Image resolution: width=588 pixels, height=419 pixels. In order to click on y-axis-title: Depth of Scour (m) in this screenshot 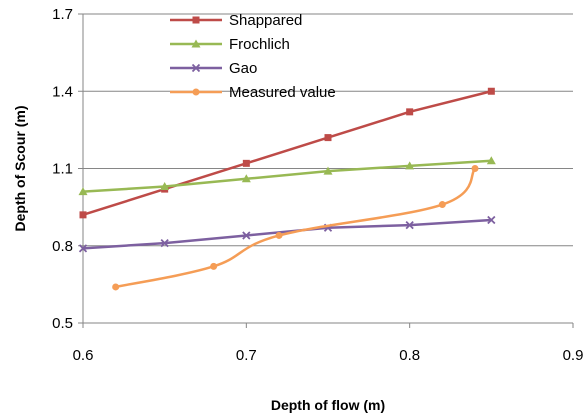, I will do `click(20, 169)`.